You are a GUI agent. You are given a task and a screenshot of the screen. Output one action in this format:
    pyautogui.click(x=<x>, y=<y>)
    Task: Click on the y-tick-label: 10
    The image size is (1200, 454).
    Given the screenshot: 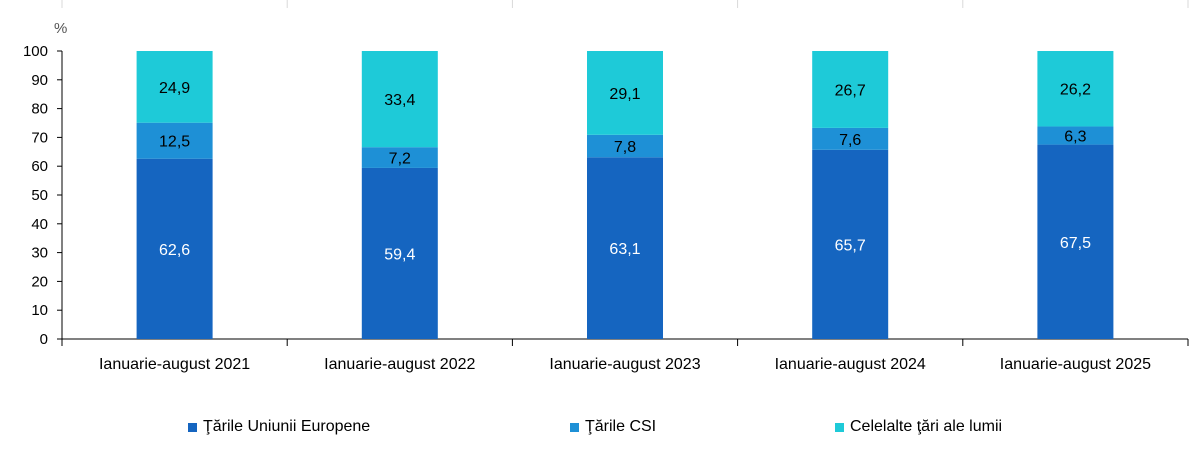 What is the action you would take?
    pyautogui.click(x=39, y=310)
    